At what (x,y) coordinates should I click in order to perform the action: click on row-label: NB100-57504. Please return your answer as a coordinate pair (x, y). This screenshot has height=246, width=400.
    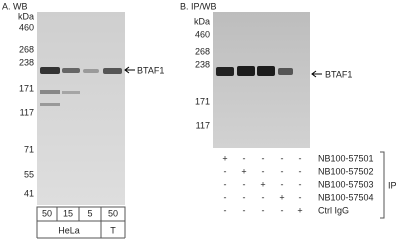
    Looking at the image, I should click on (346, 197).